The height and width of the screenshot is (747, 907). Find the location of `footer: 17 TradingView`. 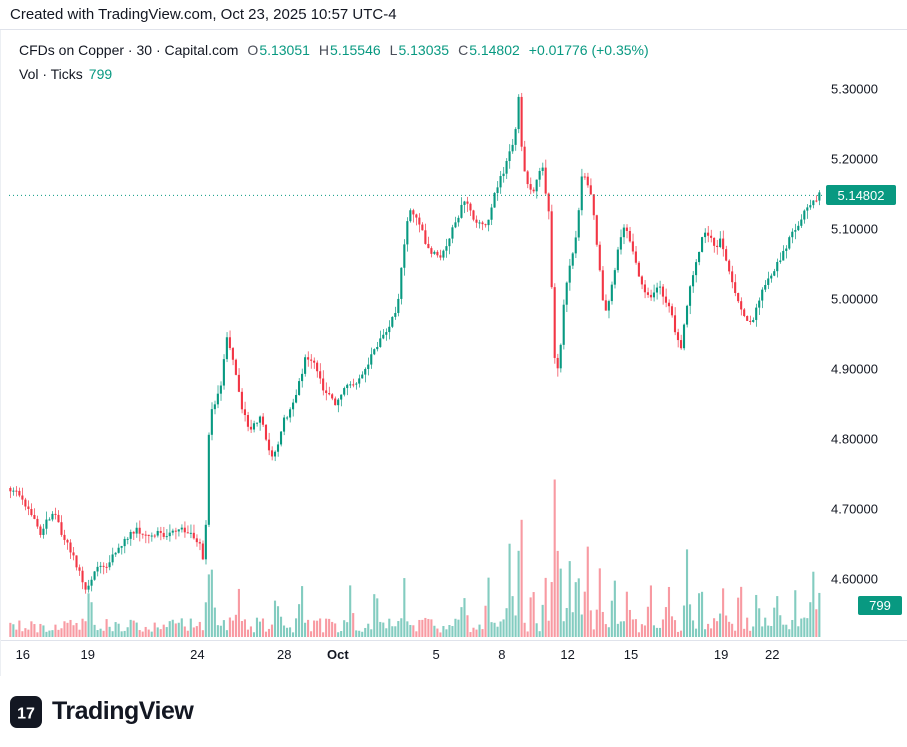

footer: 17 TradingView is located at coordinates (453, 711).